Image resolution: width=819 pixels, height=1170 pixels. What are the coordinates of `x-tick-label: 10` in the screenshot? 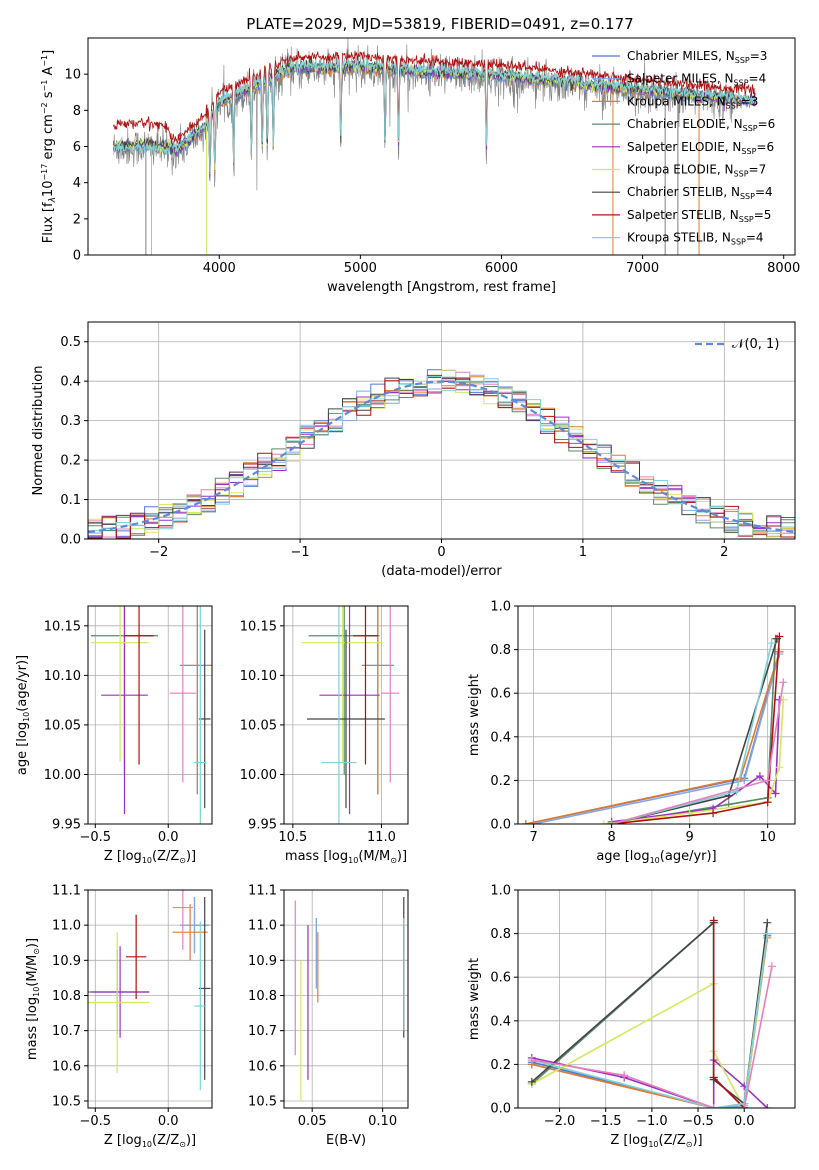 It's located at (767, 837).